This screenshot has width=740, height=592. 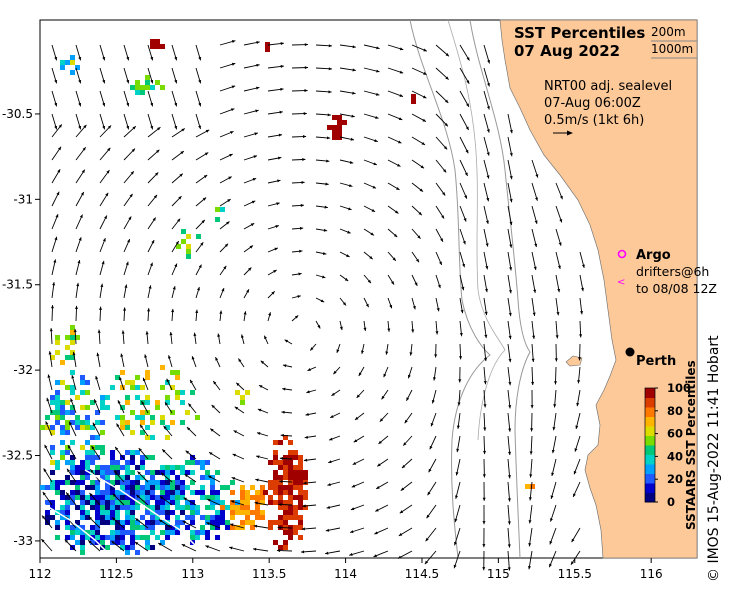 I want to click on x-tick-label: 112, so click(x=40, y=574).